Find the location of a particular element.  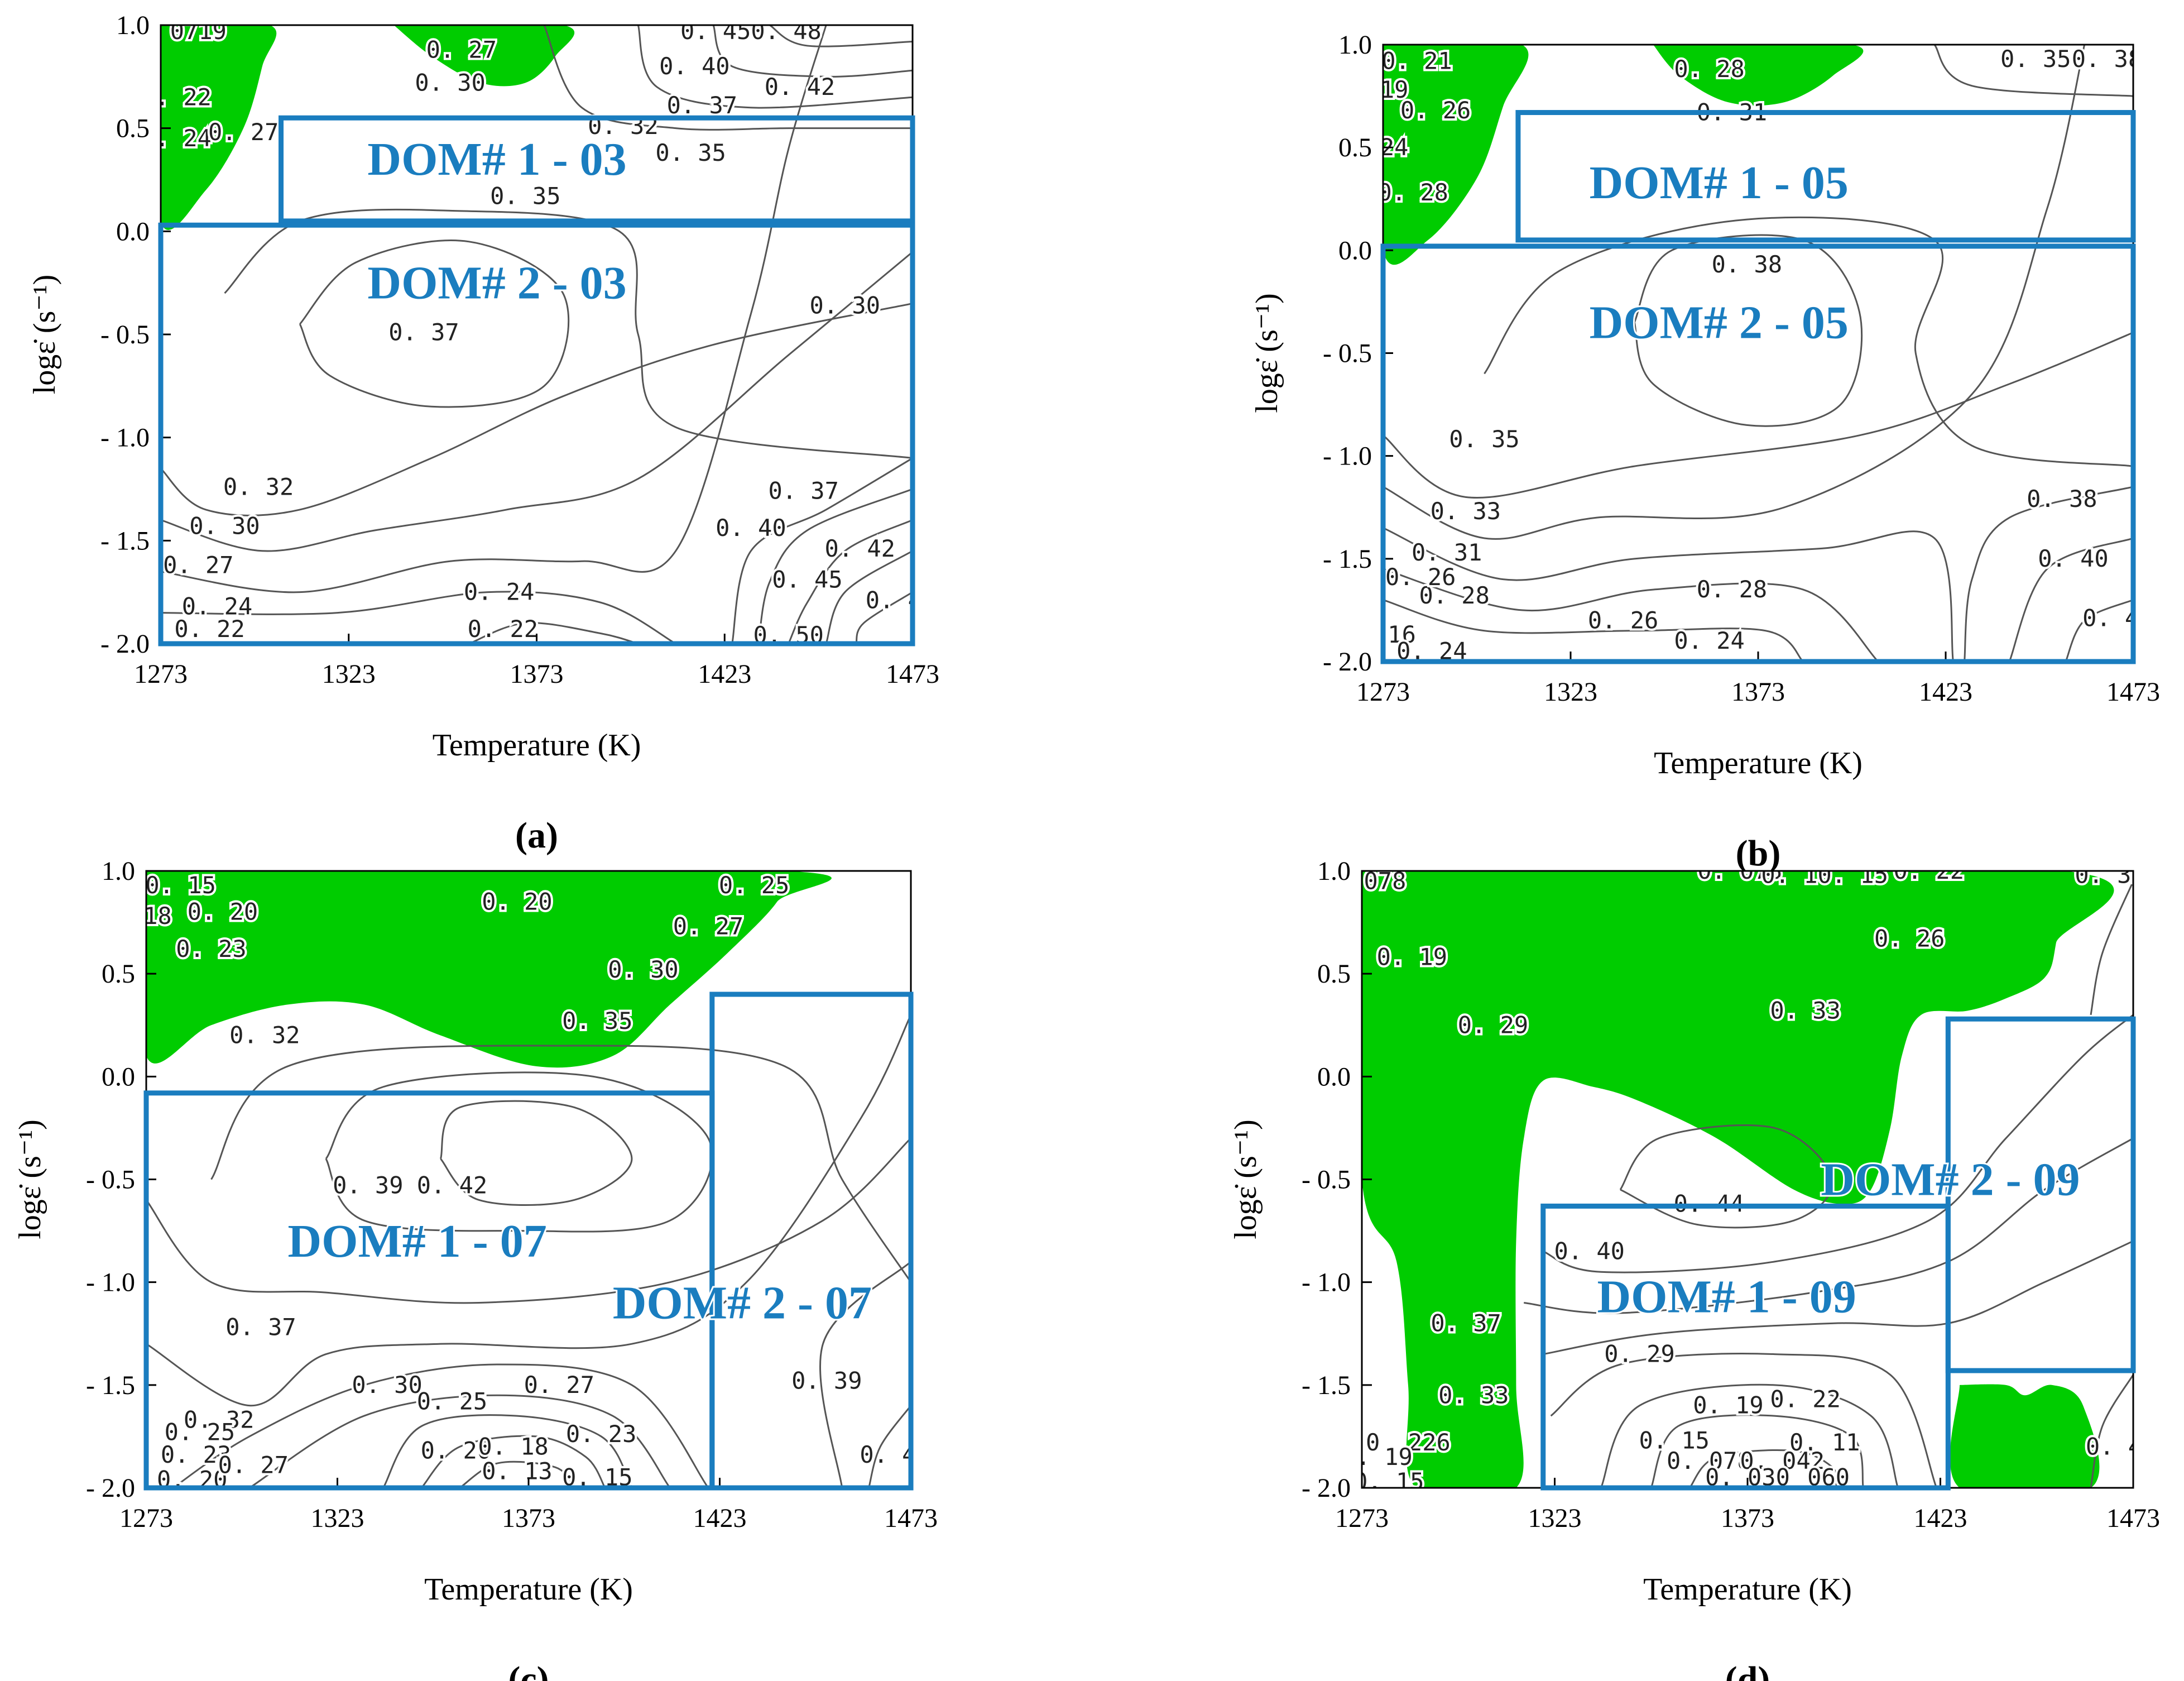

contour-label-d-7: 0. 33 is located at coordinates (1805, 1010).